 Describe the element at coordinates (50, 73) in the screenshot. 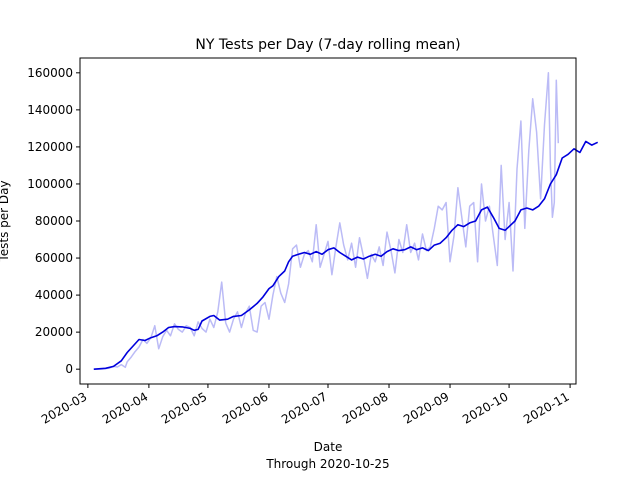

I see `y-tick-label: 160000` at that location.